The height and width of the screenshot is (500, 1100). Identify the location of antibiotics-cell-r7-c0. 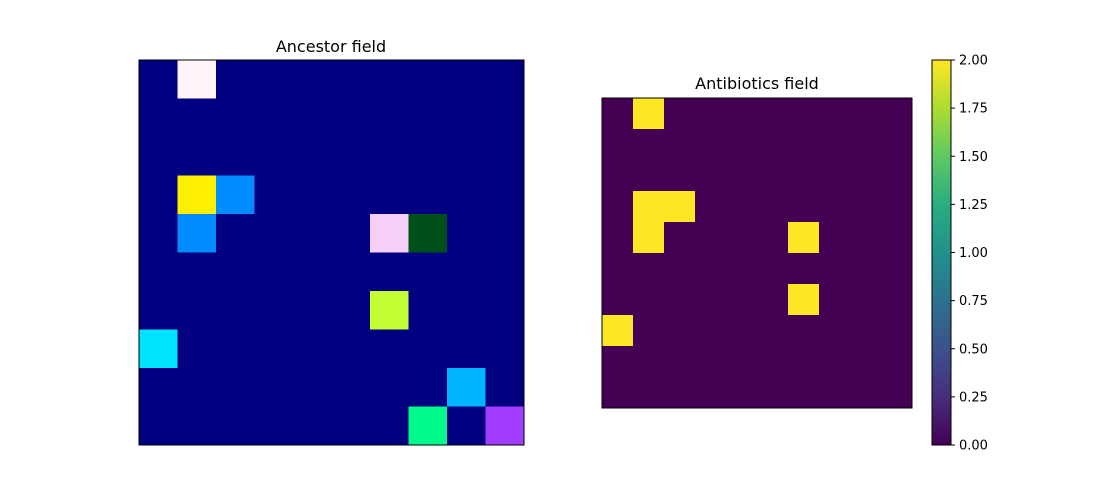
(618, 331).